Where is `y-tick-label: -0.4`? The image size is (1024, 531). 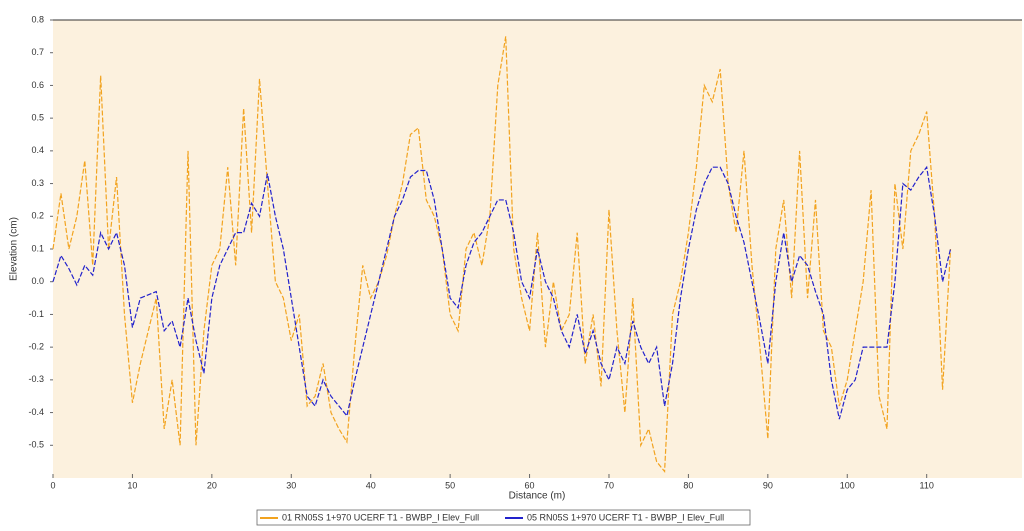
y-tick-label: -0.4 is located at coordinates (36, 412).